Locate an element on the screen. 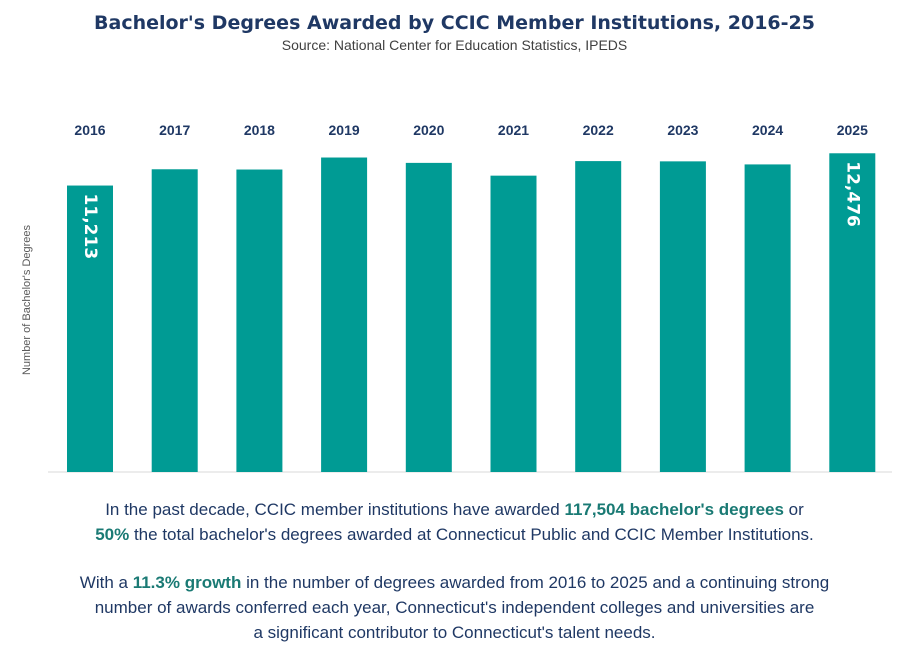 The width and height of the screenshot is (909, 659). category-label-2020: 2020 is located at coordinates (428, 130).